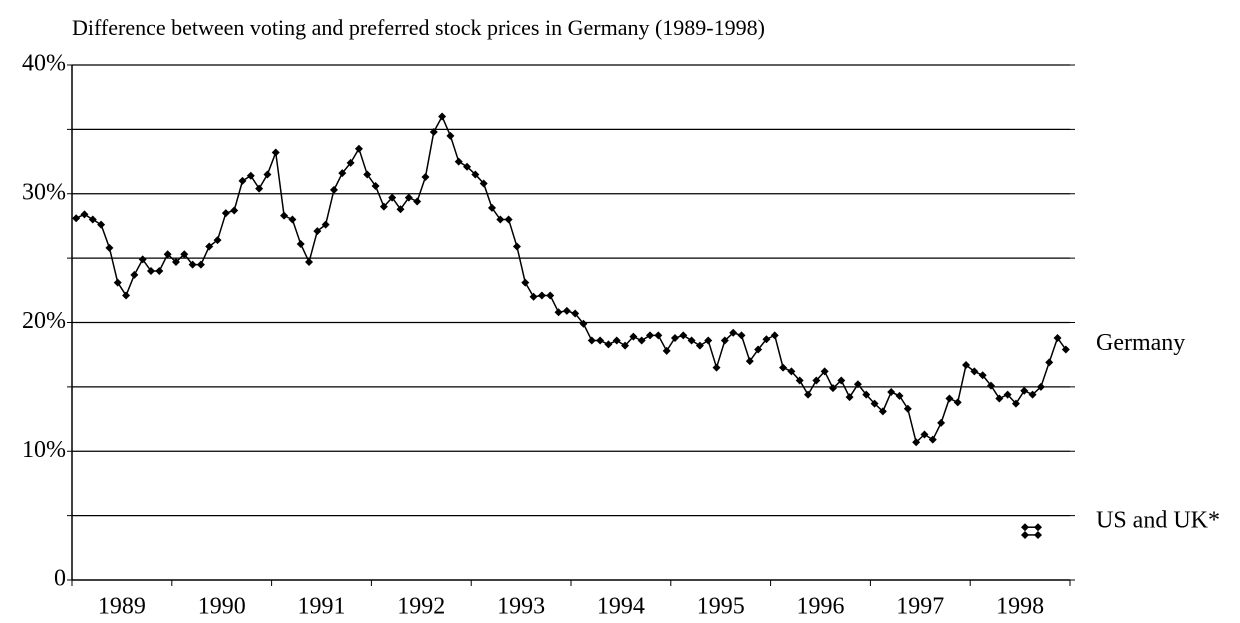  I want to click on y-tick-label: 10%, so click(44, 450).